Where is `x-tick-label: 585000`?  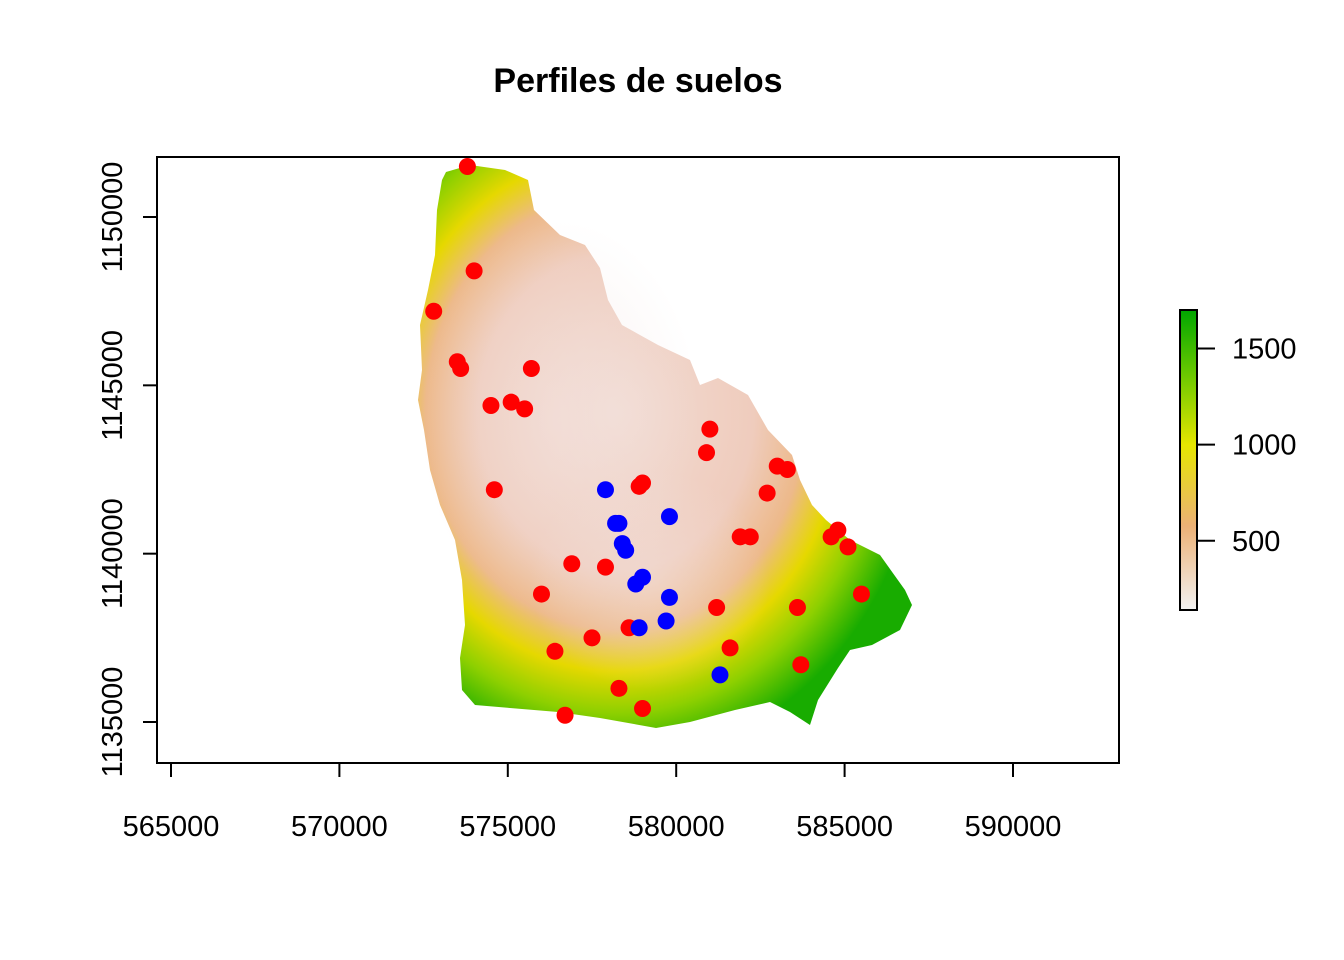 x-tick-label: 585000 is located at coordinates (844, 827).